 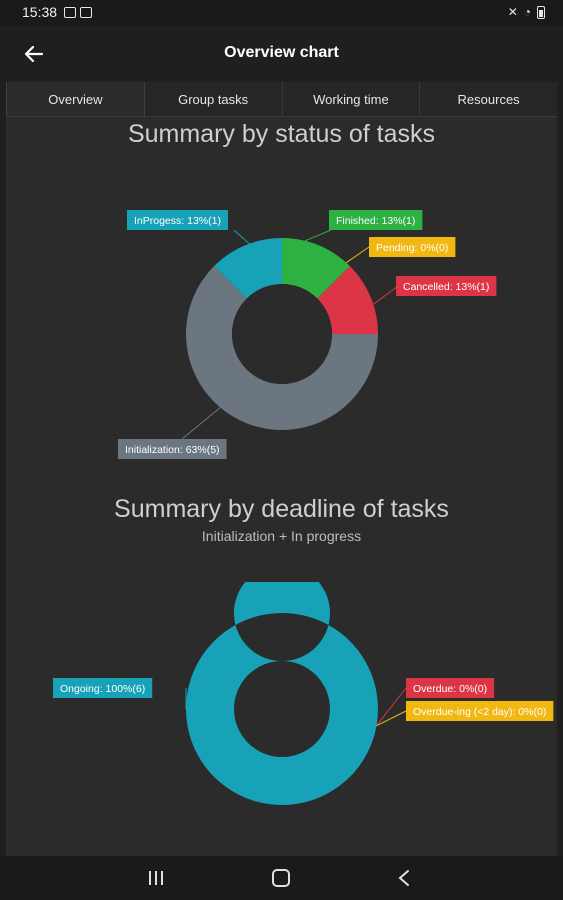 I want to click on slice-label: Finished: 13%(1), so click(x=376, y=220).